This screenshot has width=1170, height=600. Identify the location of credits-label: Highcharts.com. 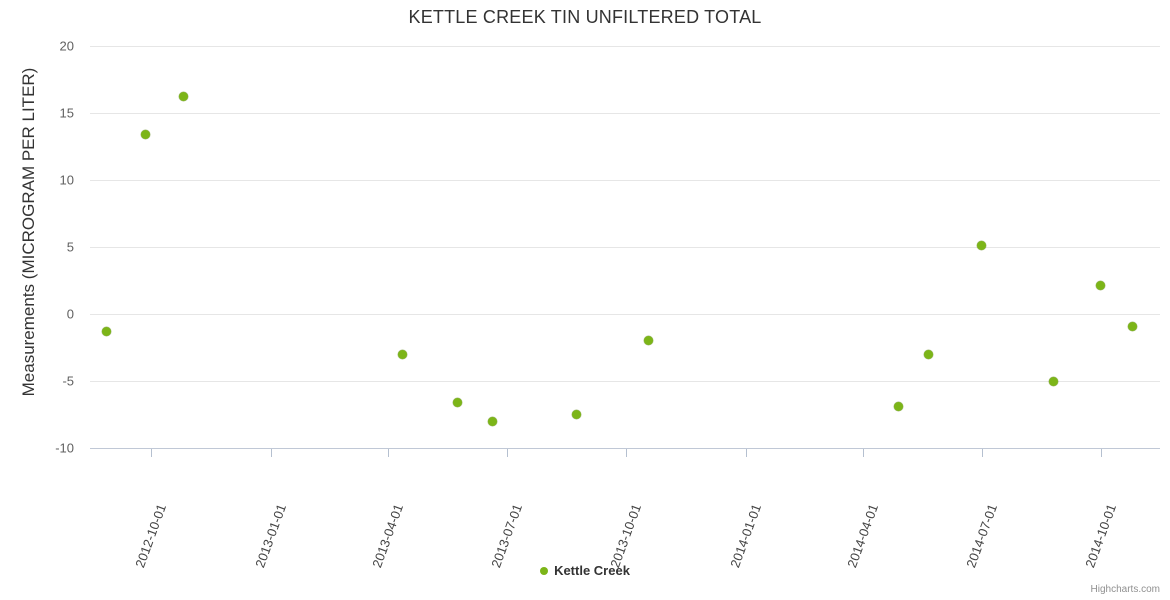
(1125, 589).